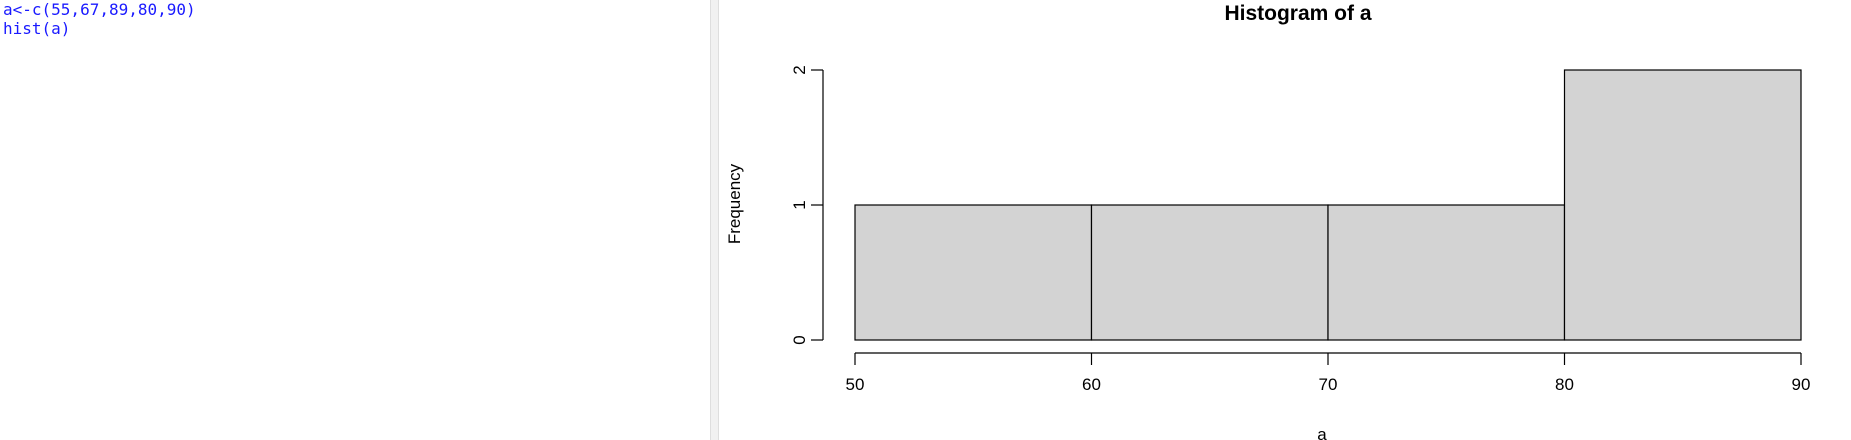 This screenshot has height=440, width=1851. Describe the element at coordinates (1322, 432) in the screenshot. I see `x-axis-label: a` at that location.